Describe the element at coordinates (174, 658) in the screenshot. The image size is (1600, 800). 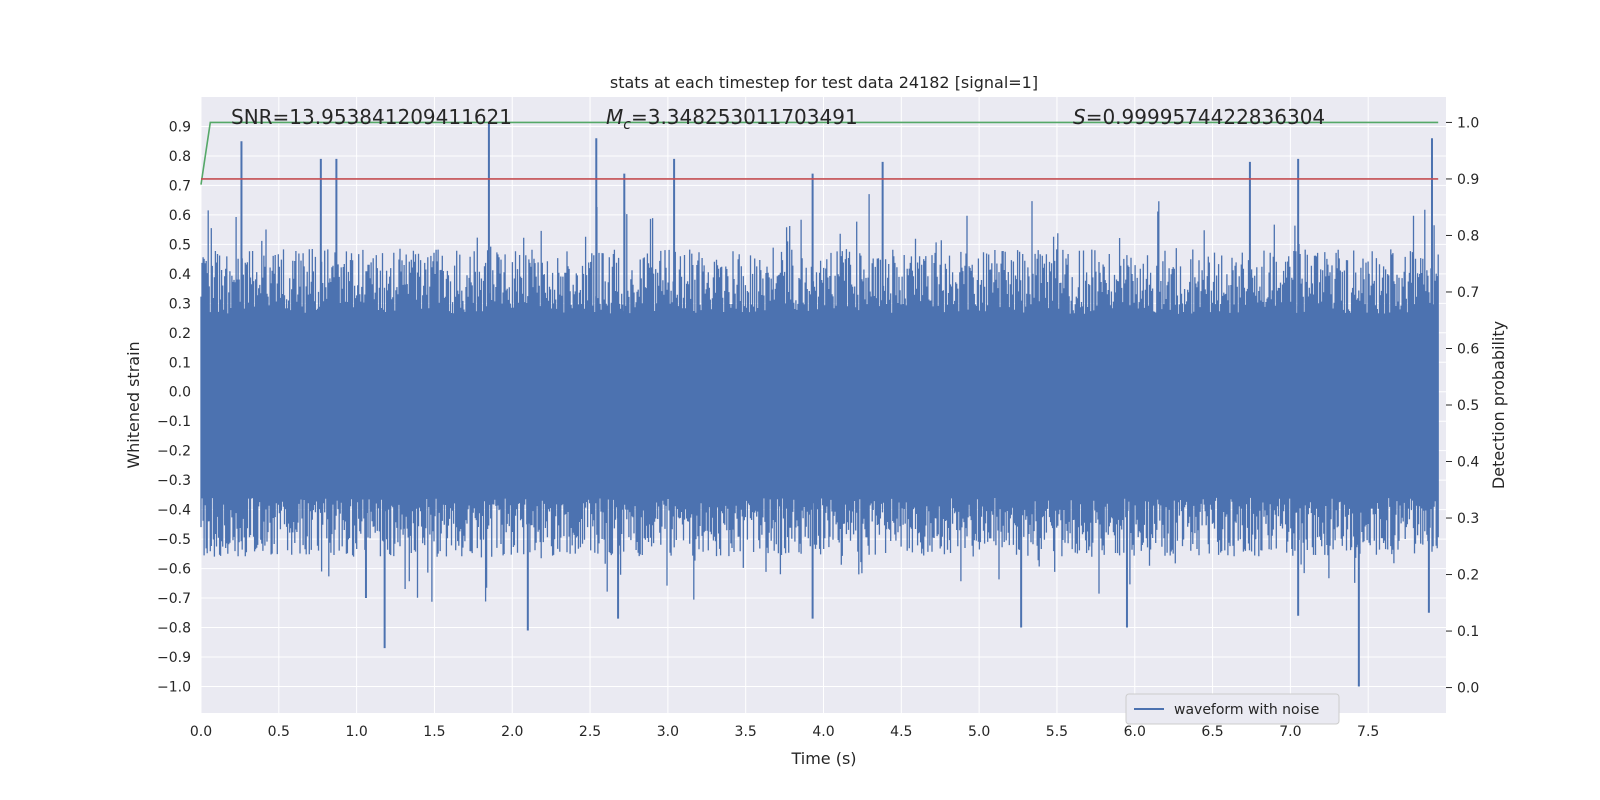
I see `y-tick-label: −0.9` at that location.